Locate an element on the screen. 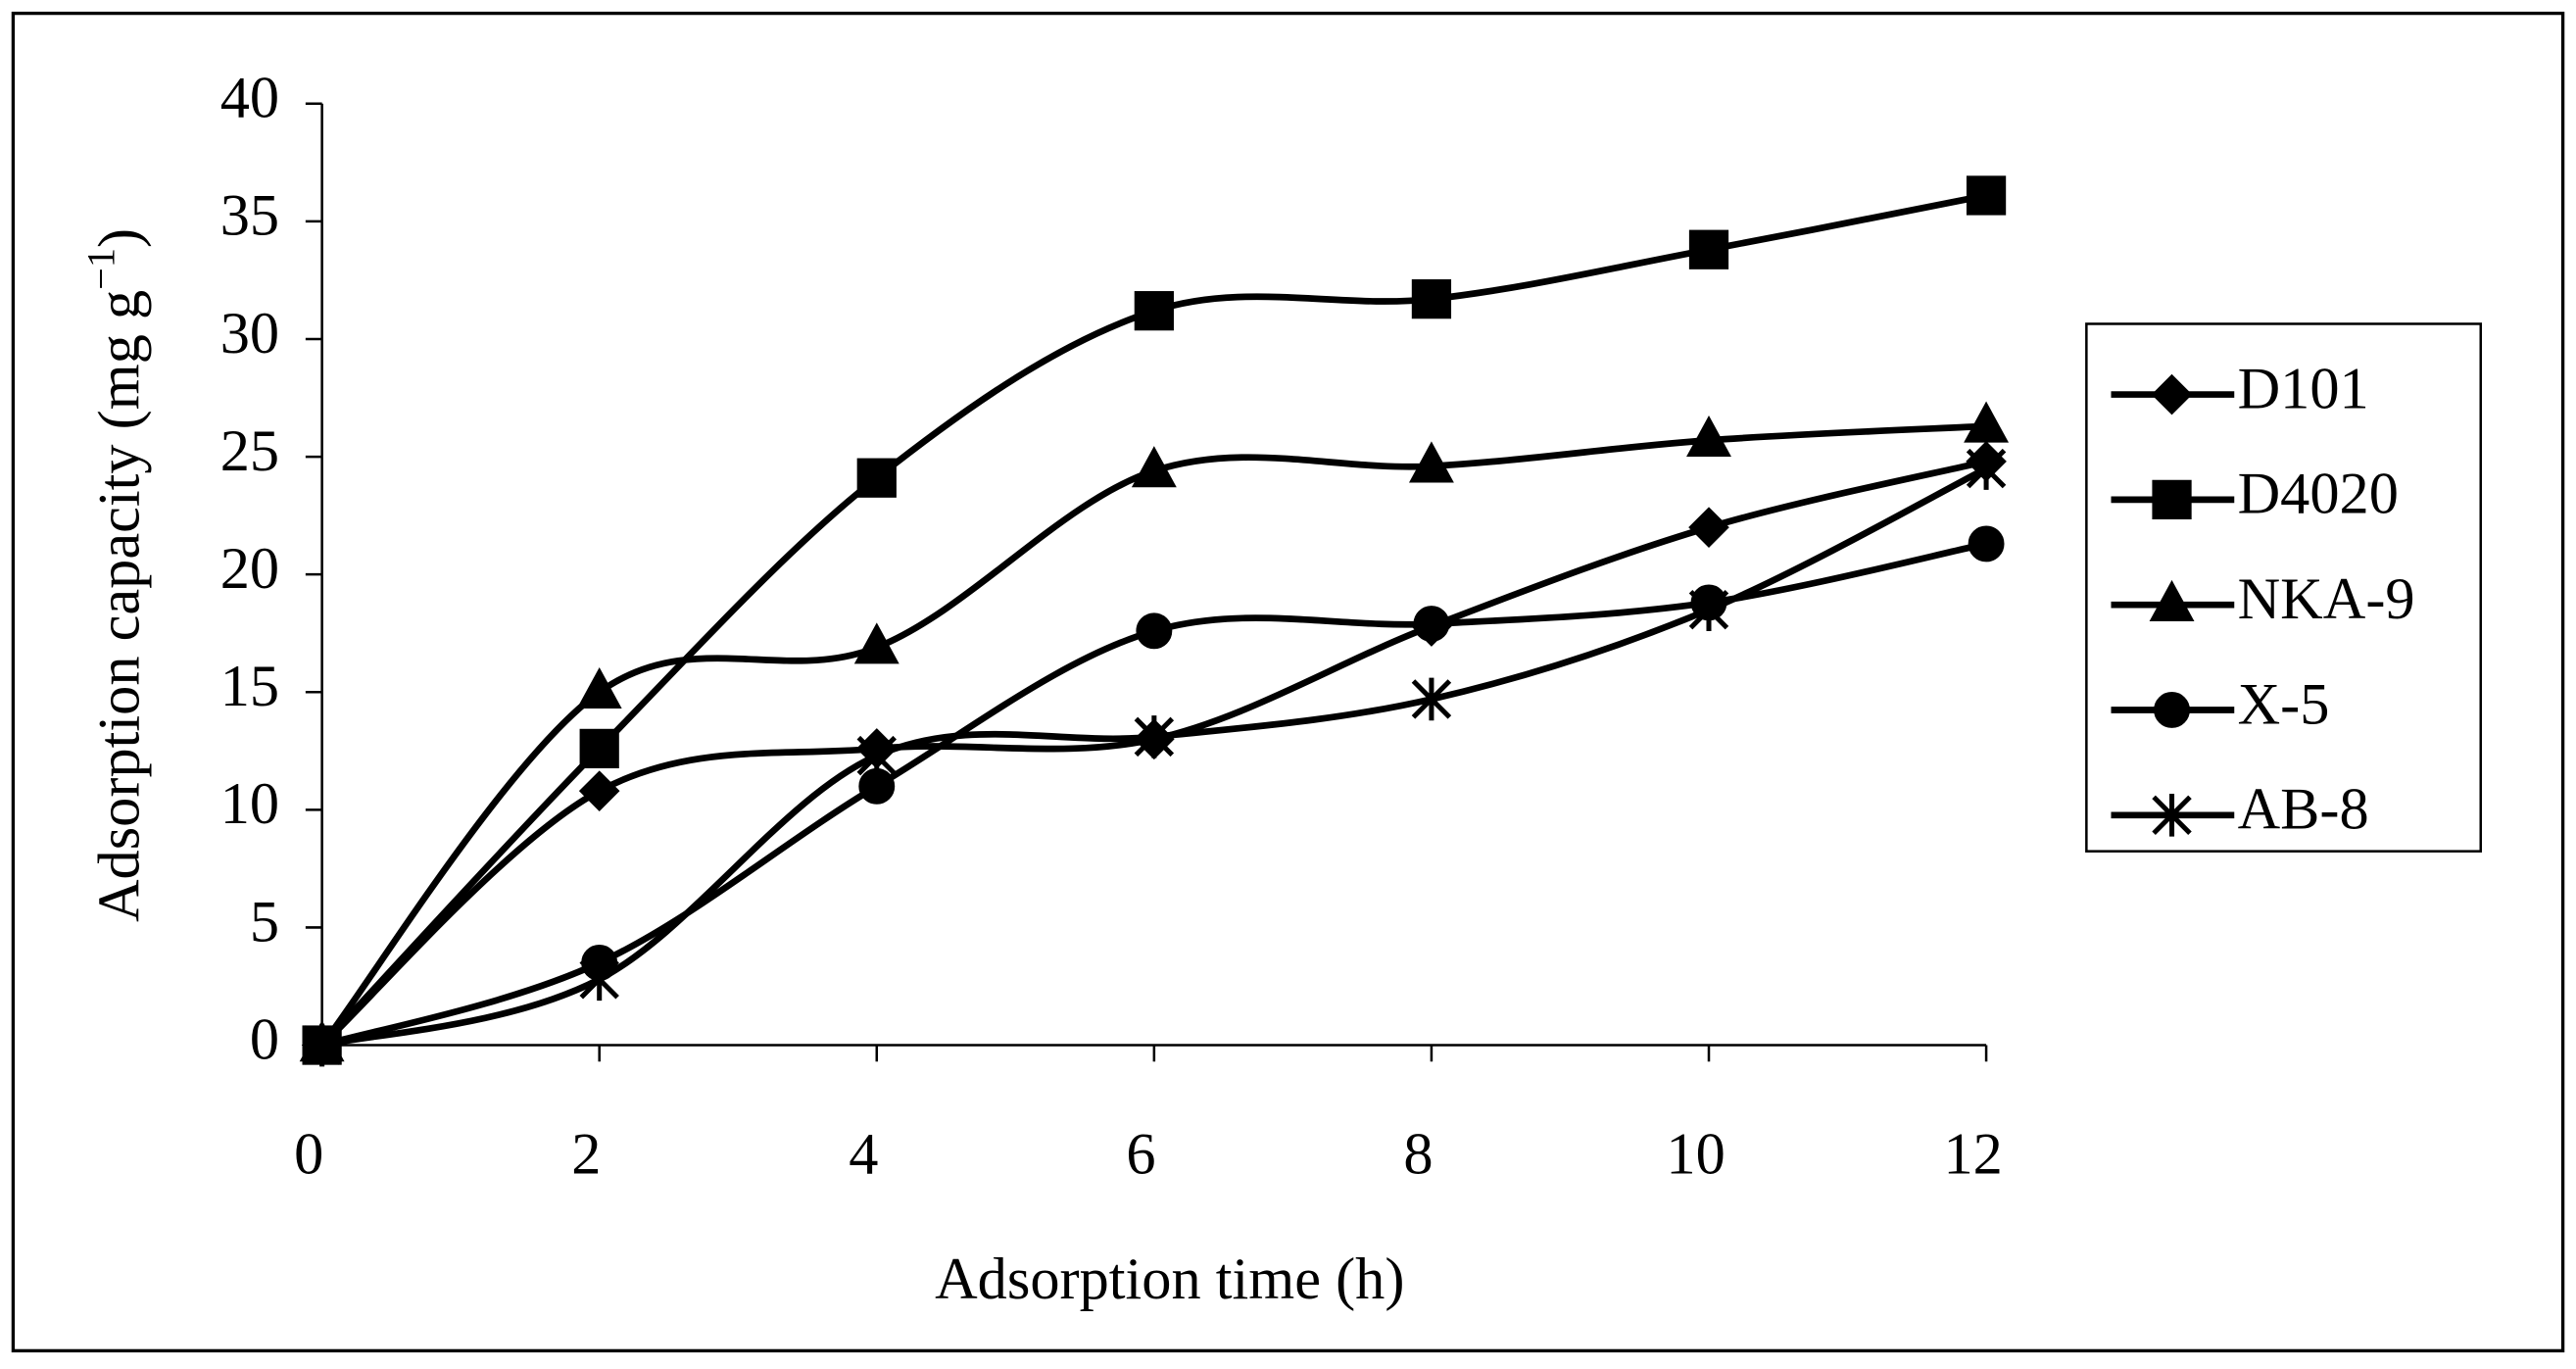  x-tick-label: 12 is located at coordinates (1972, 1155).